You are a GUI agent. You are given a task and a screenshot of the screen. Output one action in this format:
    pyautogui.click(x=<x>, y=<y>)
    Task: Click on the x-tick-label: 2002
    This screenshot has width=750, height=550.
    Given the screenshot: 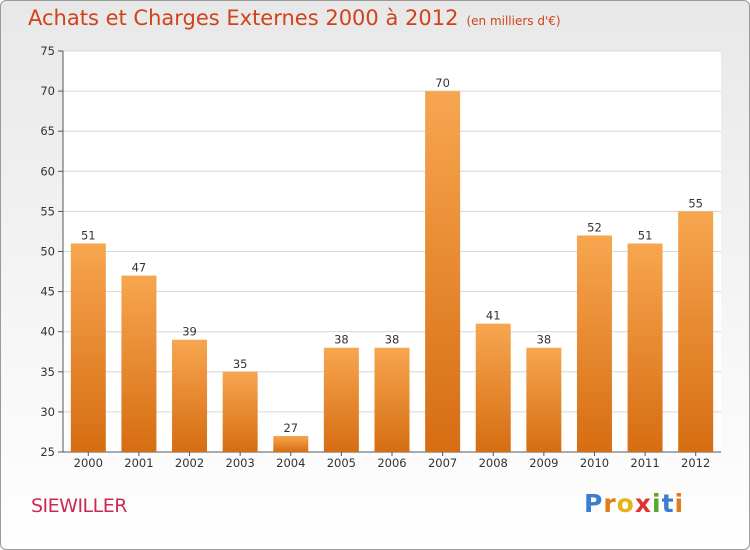 What is the action you would take?
    pyautogui.click(x=189, y=463)
    